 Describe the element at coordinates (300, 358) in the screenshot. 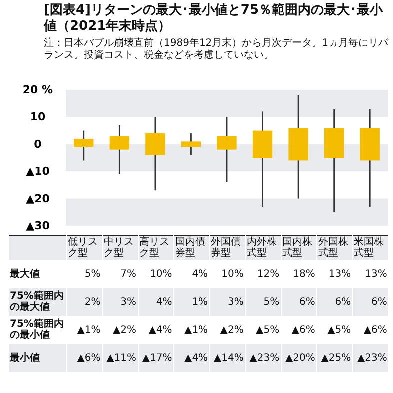

I see `text: ▲20%` at that location.